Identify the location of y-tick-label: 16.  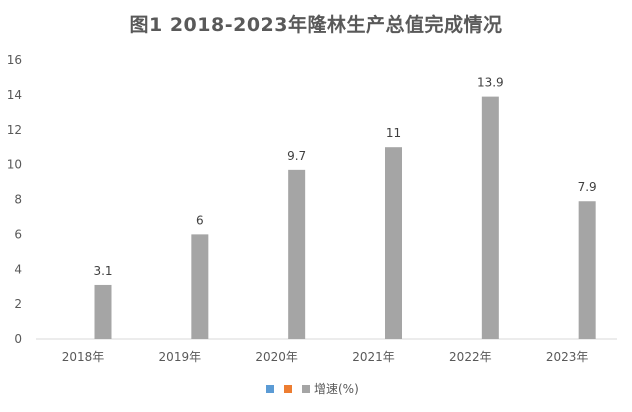
(14, 60).